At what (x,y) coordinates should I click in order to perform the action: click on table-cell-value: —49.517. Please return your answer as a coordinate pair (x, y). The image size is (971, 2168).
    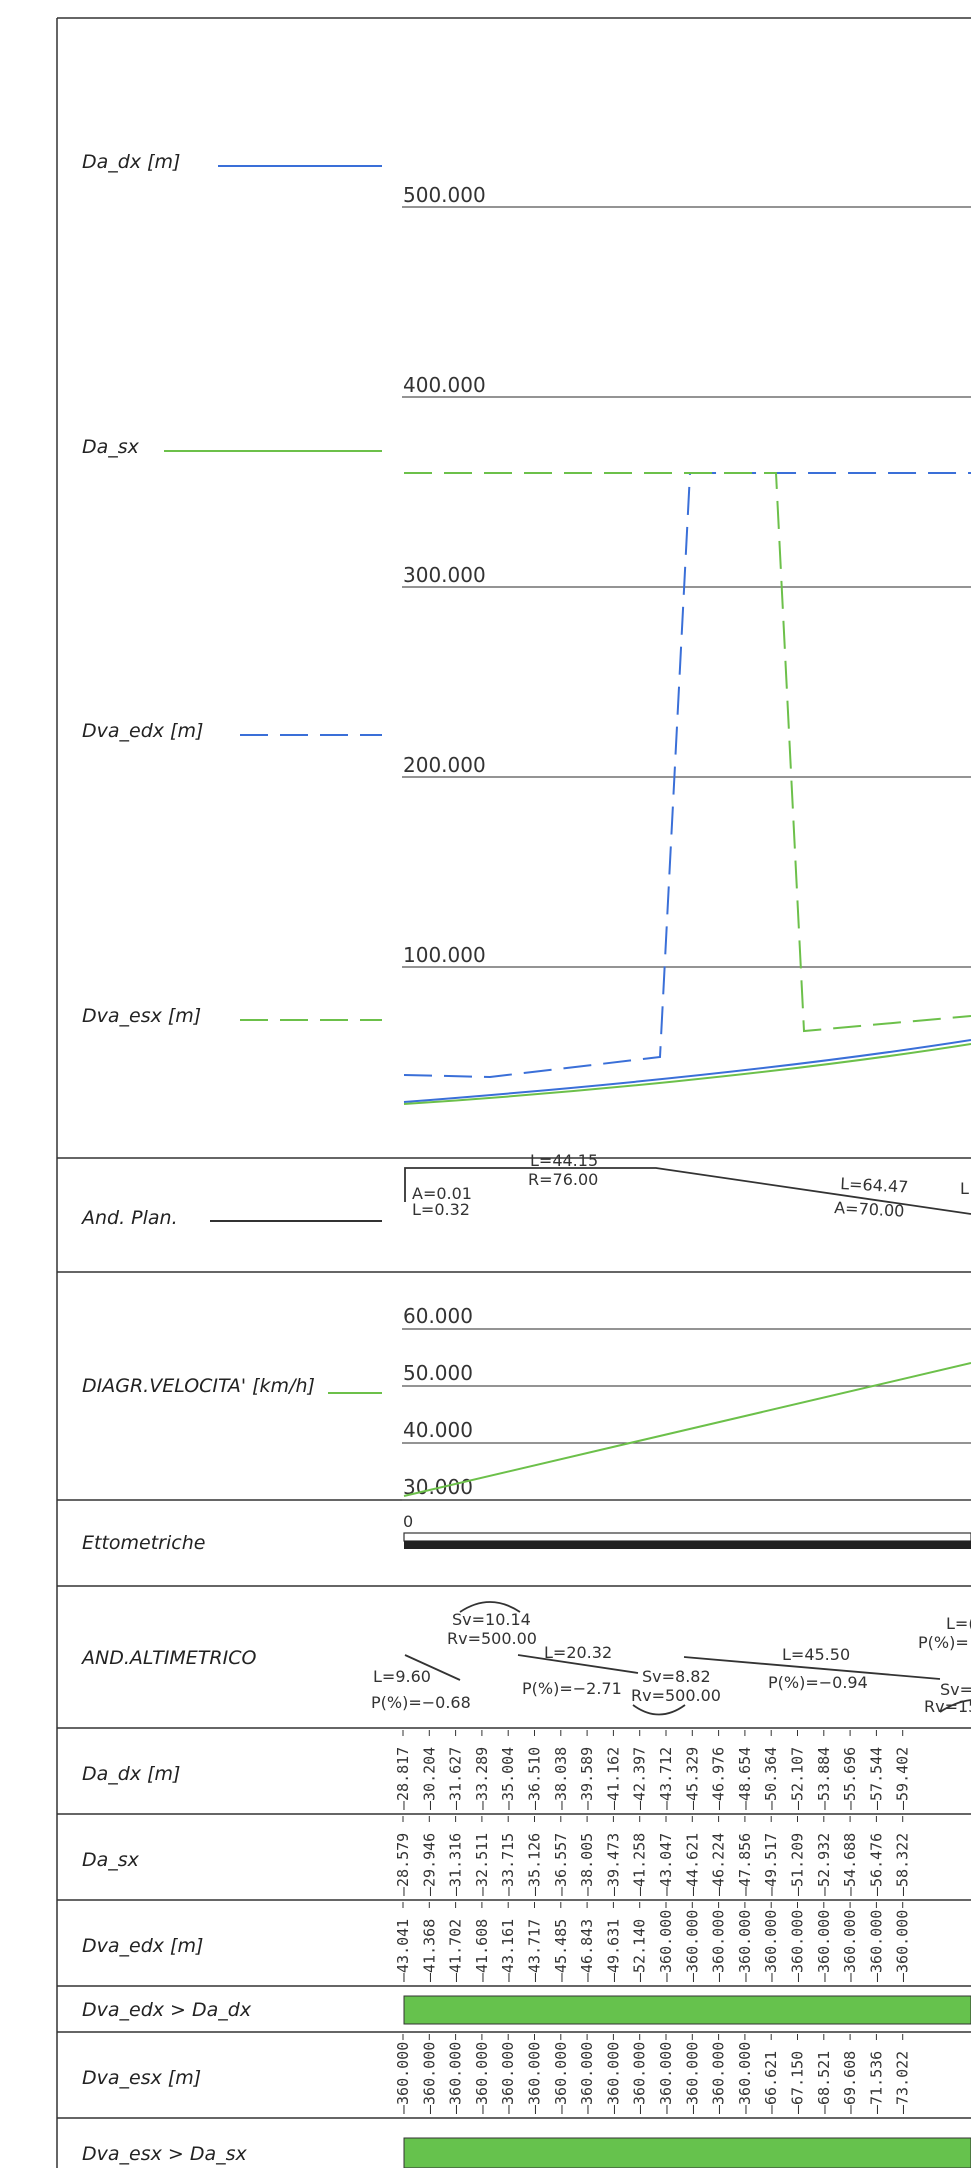
    Looking at the image, I should click on (771, 1864).